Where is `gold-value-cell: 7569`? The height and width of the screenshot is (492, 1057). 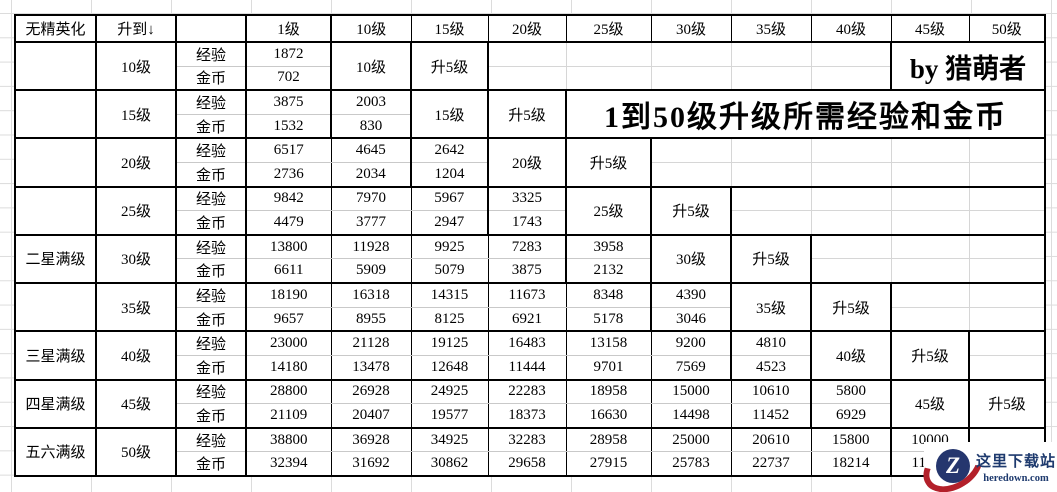 gold-value-cell: 7569 is located at coordinates (691, 367).